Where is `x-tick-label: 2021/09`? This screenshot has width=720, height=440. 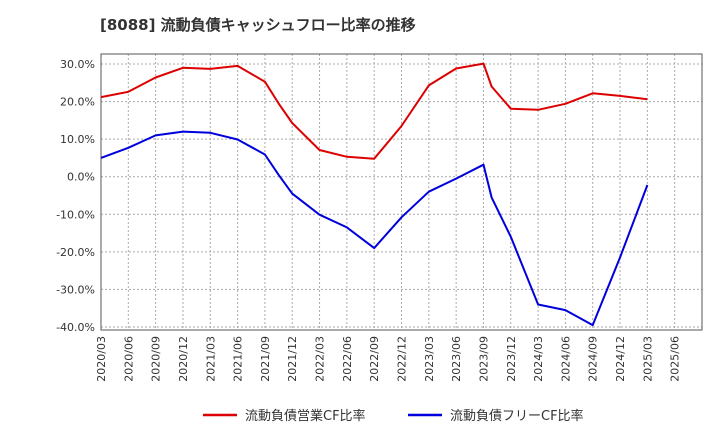
x-tick-label: 2021/09 is located at coordinates (265, 359).